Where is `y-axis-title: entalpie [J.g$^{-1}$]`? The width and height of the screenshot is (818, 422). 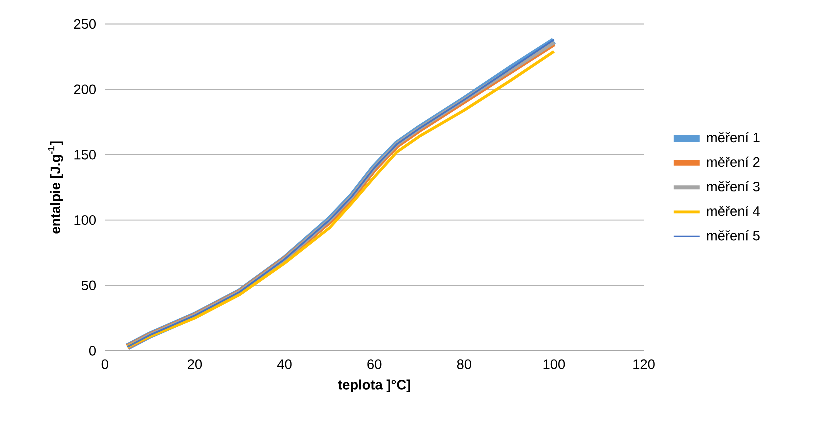
y-axis-title: entalpie [J.g$^{-1}$] is located at coordinates (56, 188).